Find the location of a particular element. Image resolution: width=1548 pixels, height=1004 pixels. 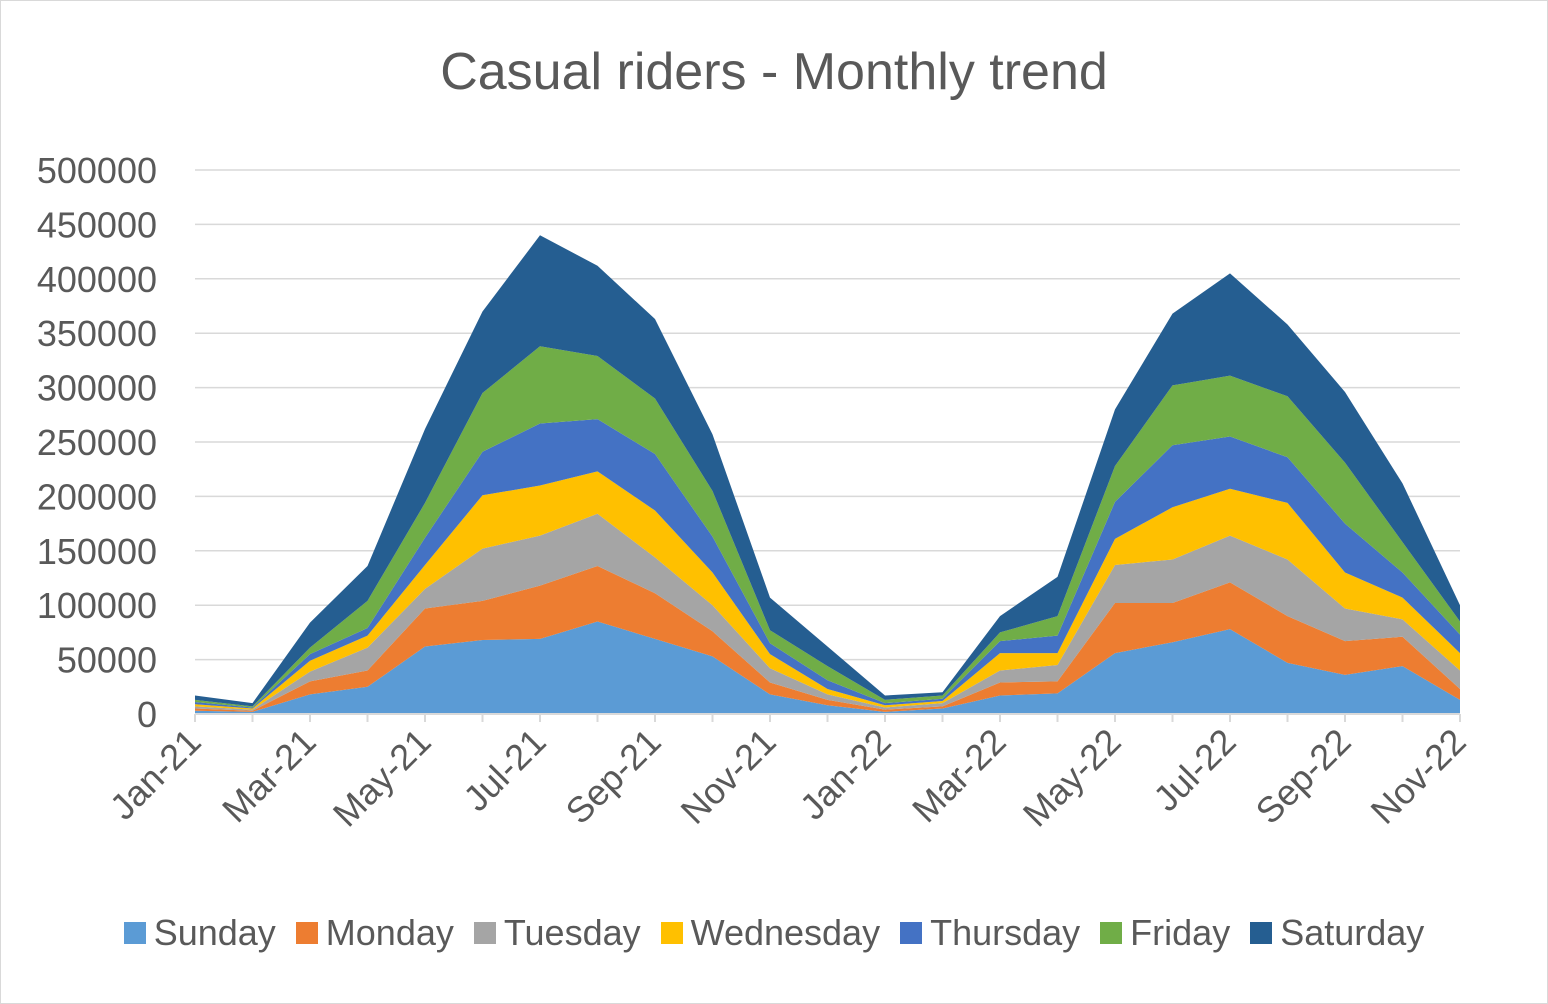

x-tick-label: Mar-22 is located at coordinates (959, 776).